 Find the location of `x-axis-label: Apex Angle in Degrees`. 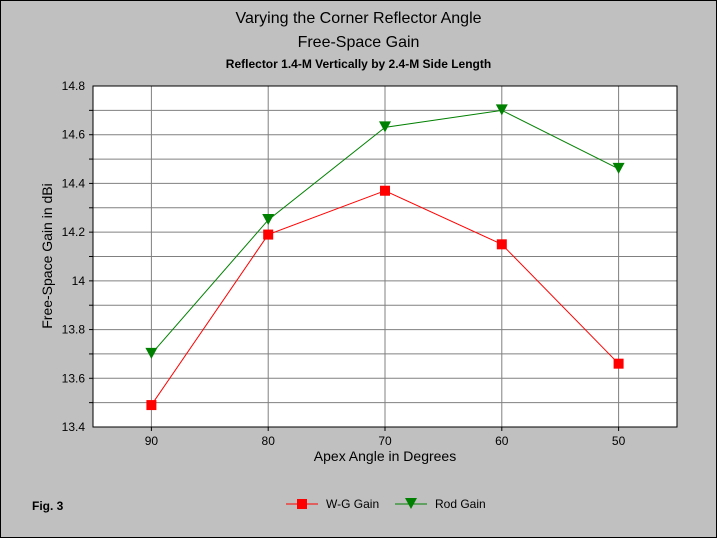

x-axis-label: Apex Angle in Degrees is located at coordinates (385, 456).